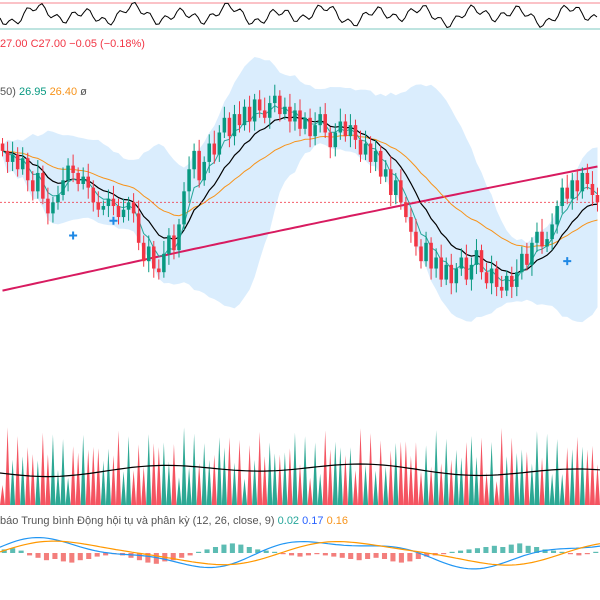  I want to click on macd-legend-value-2: 0.17, so click(313, 521).